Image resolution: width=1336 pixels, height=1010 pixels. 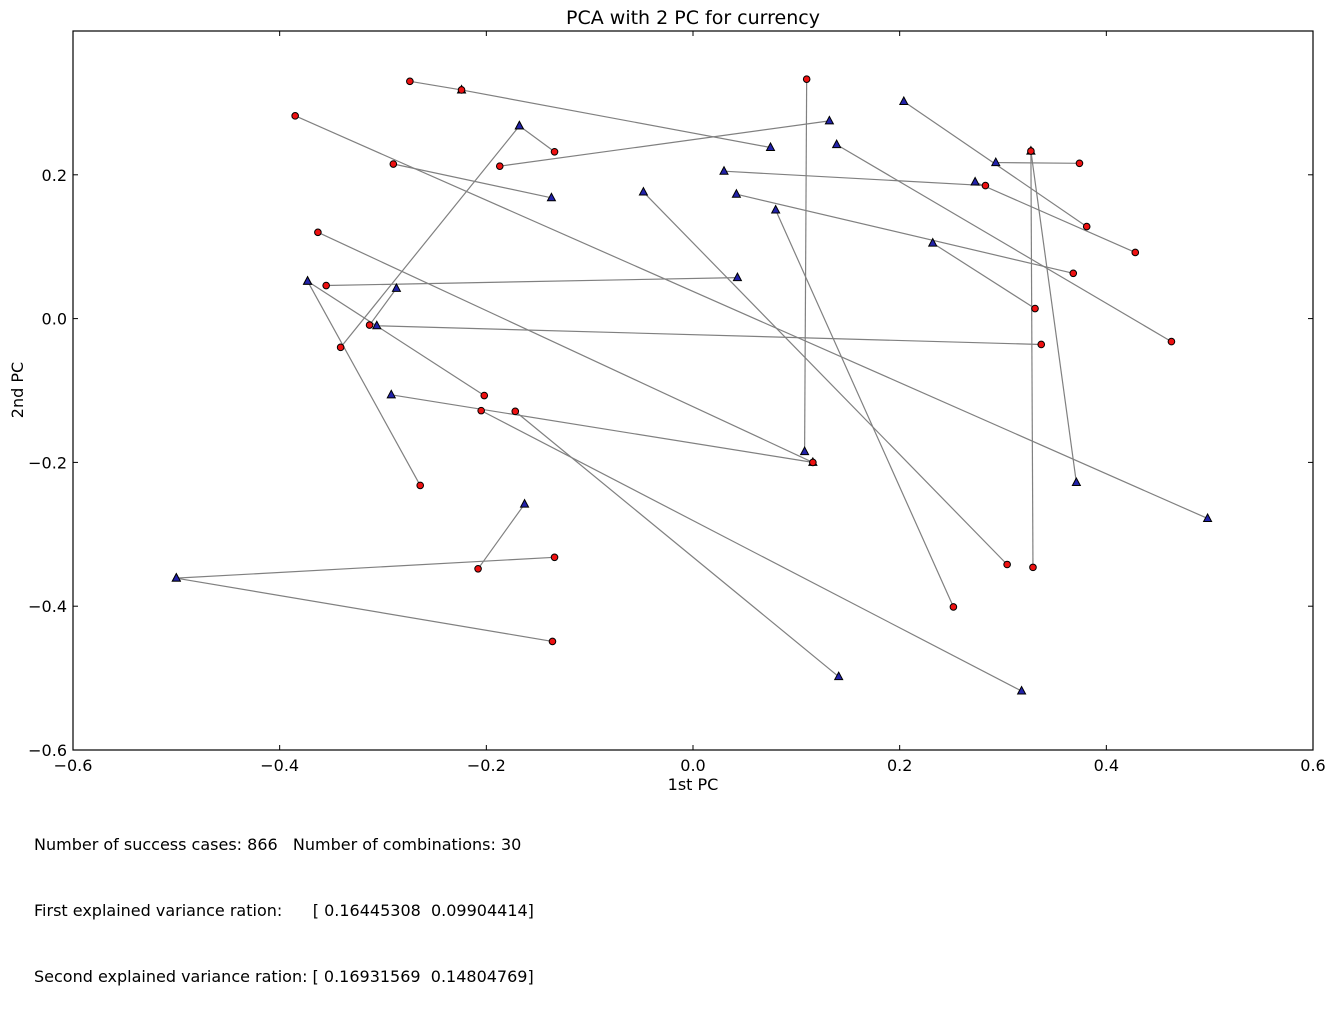 What do you see at coordinates (279, 765) in the screenshot?
I see `x-tick-label: −0.4` at bounding box center [279, 765].